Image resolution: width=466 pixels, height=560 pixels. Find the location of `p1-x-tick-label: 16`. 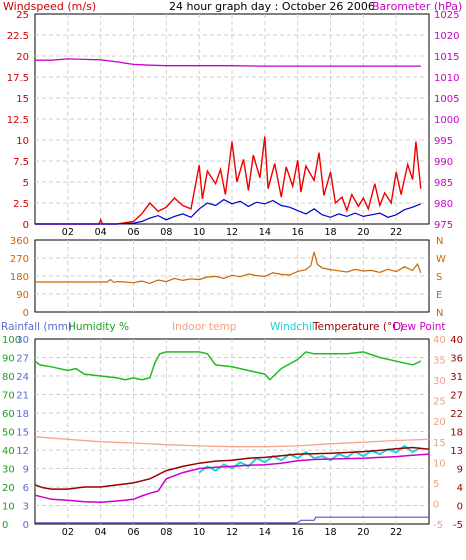

p1-x-tick-label: 16 is located at coordinates (298, 232).